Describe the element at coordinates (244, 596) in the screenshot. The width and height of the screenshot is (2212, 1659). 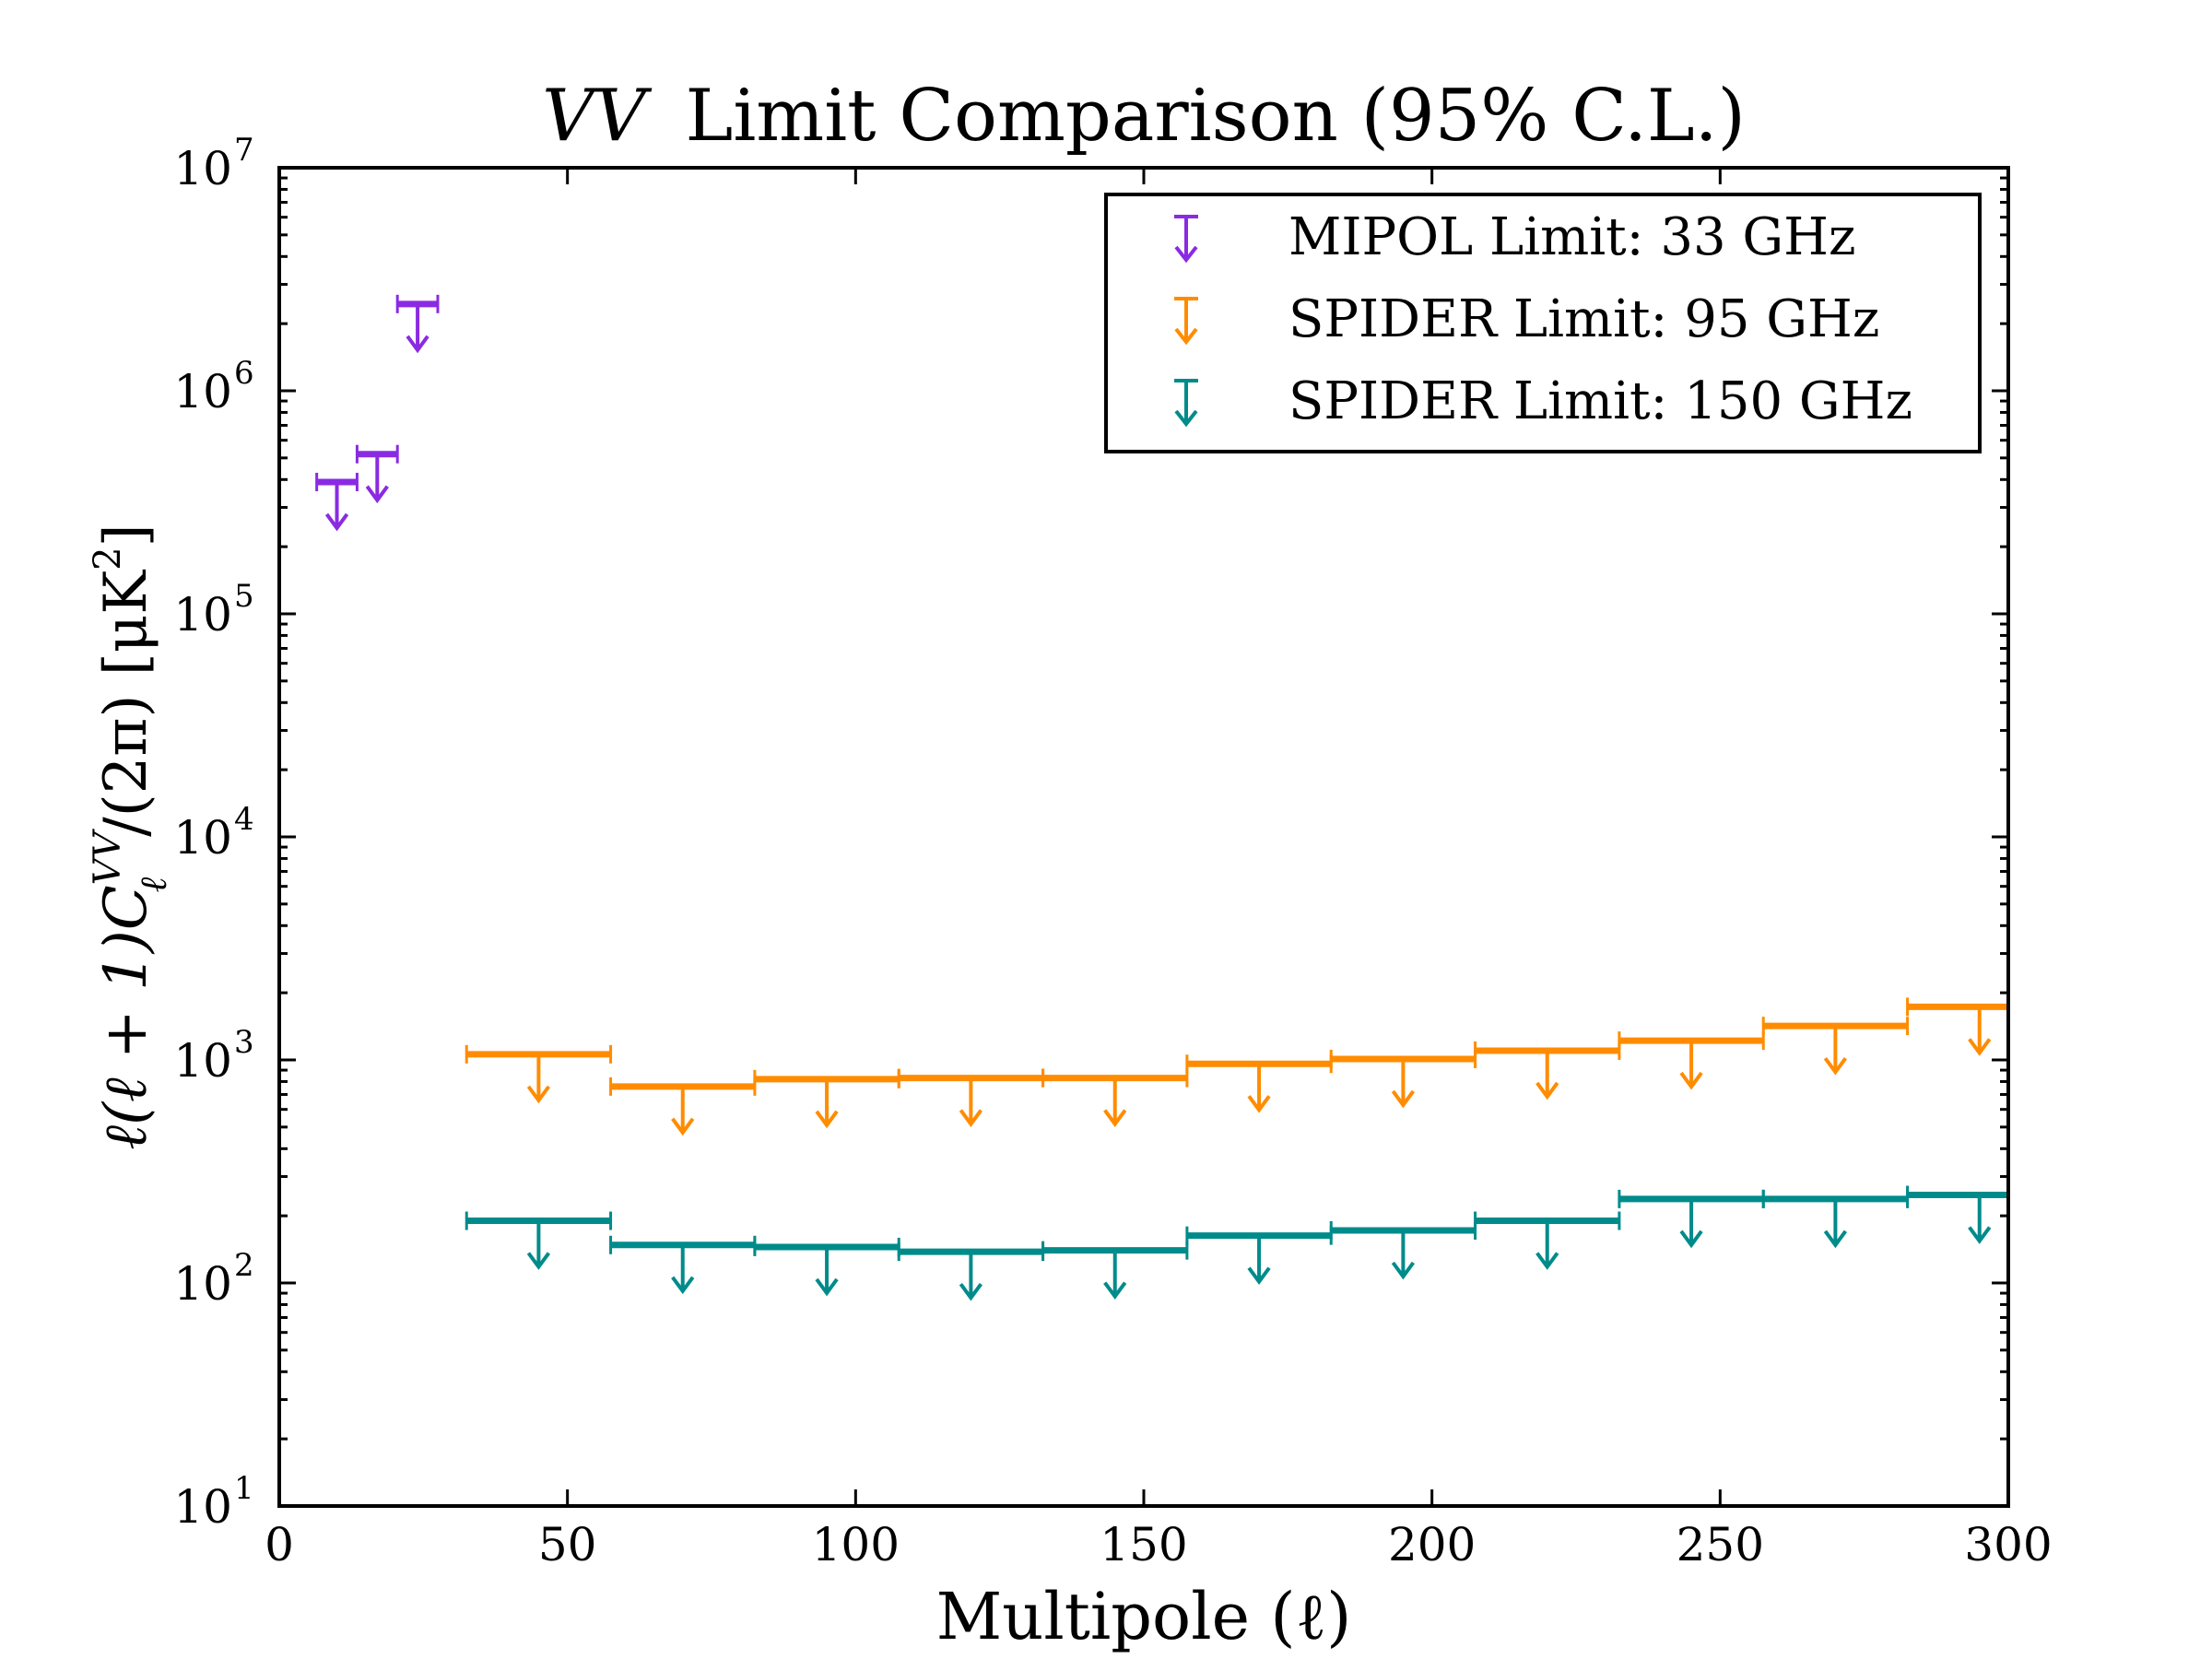
I see `y-tick-exponent: 5` at that location.